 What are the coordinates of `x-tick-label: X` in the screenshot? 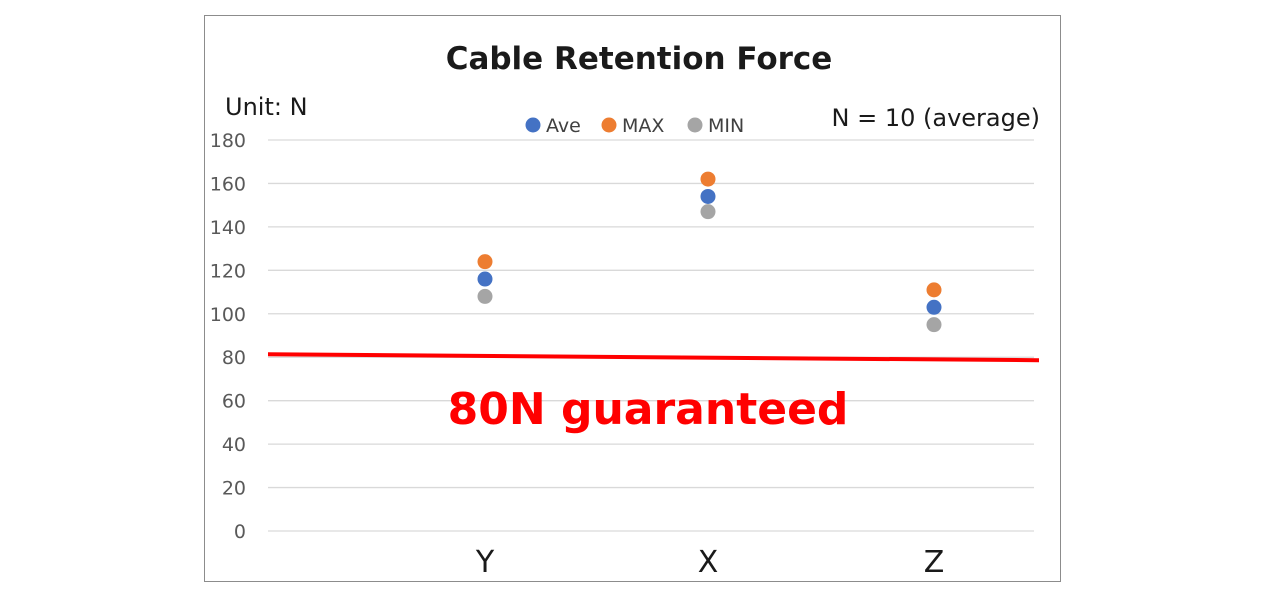 It's located at (708, 562).